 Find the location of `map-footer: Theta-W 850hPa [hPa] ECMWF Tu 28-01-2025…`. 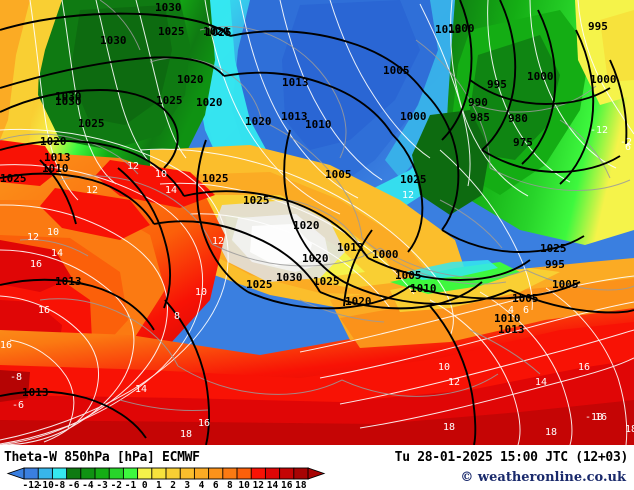

map-footer: Theta-W 850hPa [hPa] ECMWF Tu 28-01-2025… is located at coordinates (317, 467).